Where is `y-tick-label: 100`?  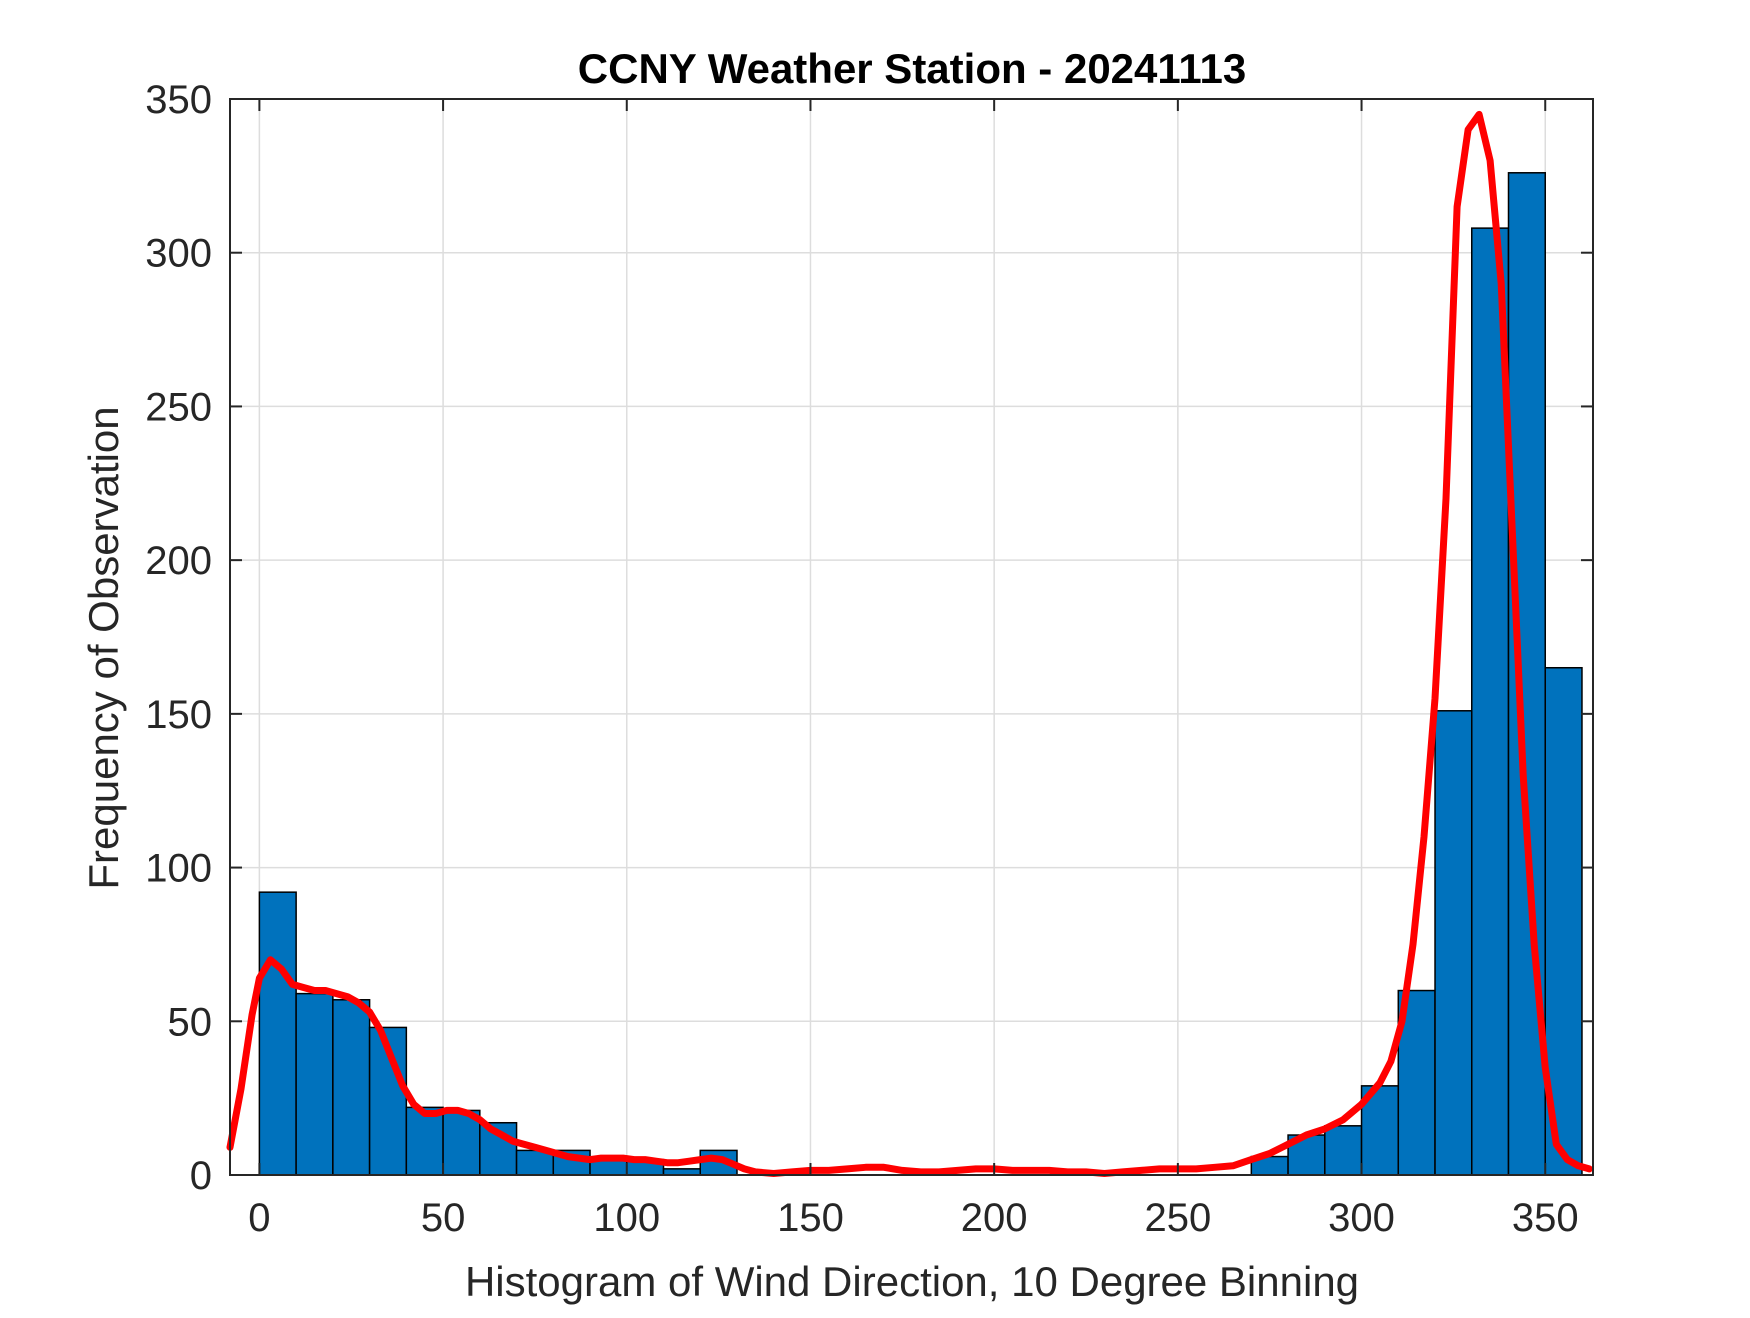
y-tick-label: 100 is located at coordinates (178, 869).